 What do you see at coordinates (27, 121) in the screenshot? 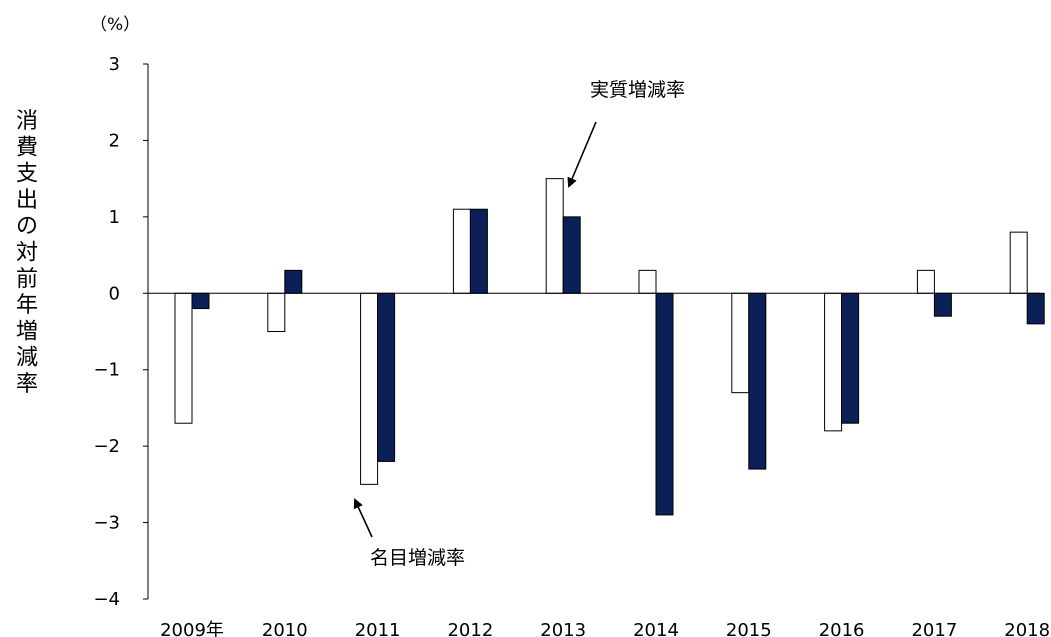
I see `y-axis-title-char: 消` at bounding box center [27, 121].